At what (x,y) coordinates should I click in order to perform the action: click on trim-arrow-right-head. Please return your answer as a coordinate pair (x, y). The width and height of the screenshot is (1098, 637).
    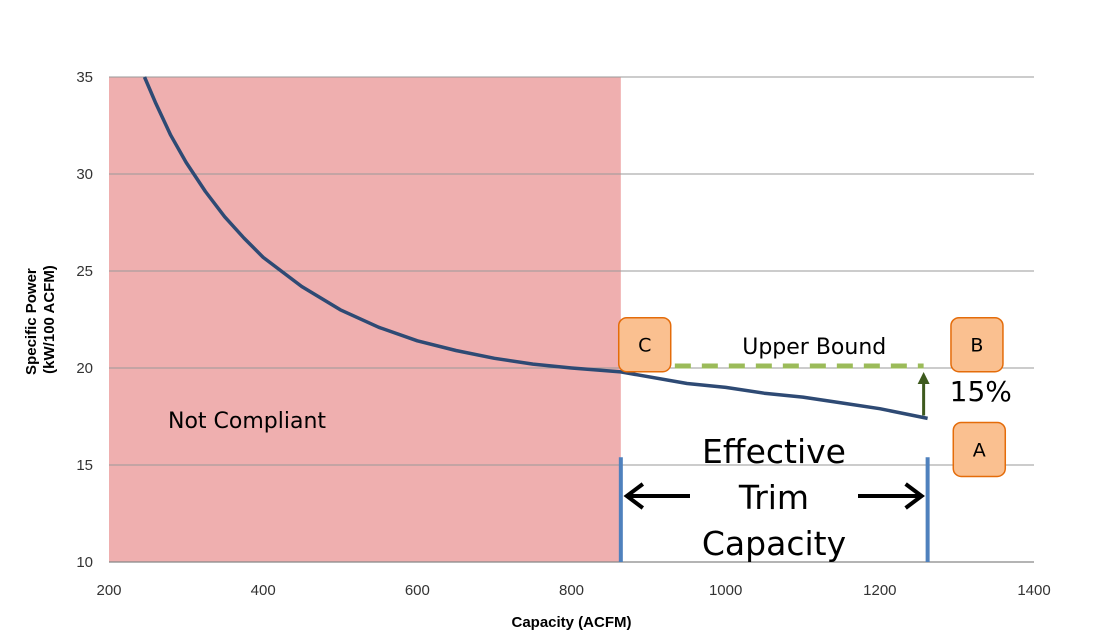
    Looking at the image, I should click on (914, 496).